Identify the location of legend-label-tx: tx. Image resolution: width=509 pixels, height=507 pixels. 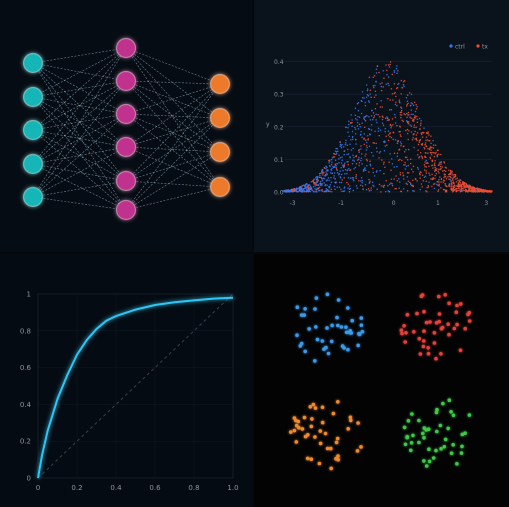
(485, 47).